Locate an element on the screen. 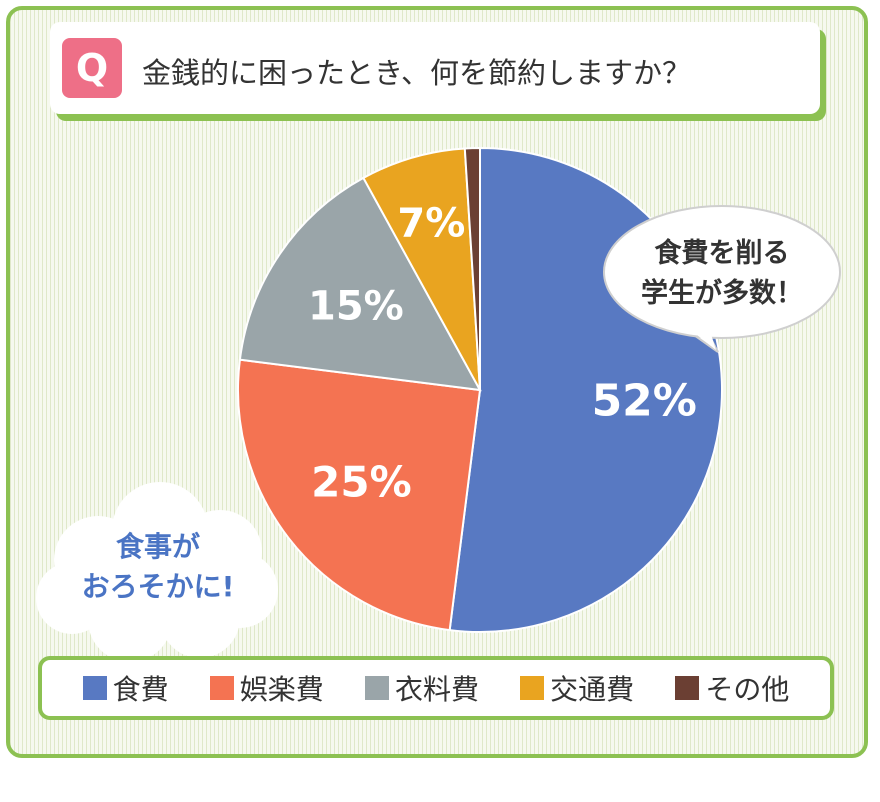  legend-item-2: 衣料費 is located at coordinates (421, 688).